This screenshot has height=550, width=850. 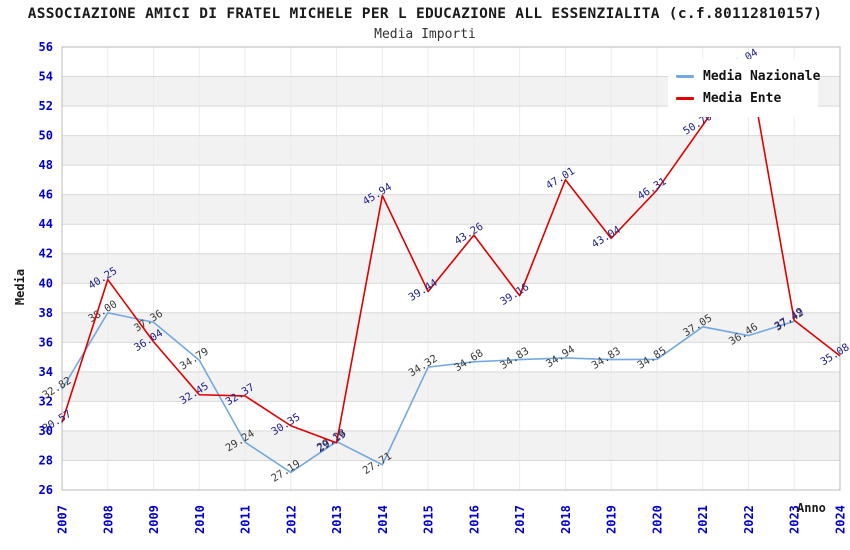 I want to click on y-axis-title: Media, so click(x=20, y=287).